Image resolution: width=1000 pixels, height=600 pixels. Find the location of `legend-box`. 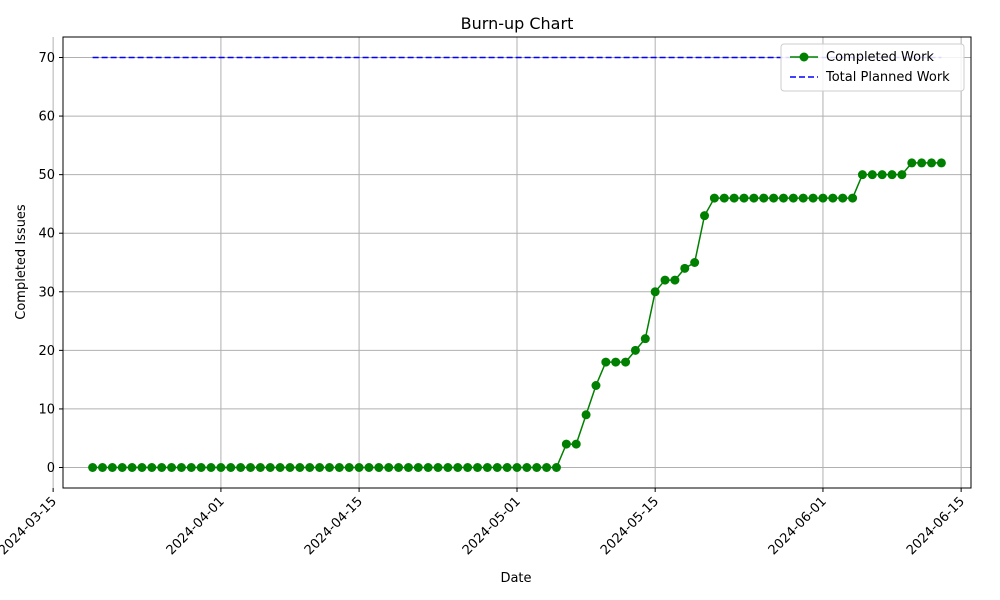

legend-box is located at coordinates (872, 67).